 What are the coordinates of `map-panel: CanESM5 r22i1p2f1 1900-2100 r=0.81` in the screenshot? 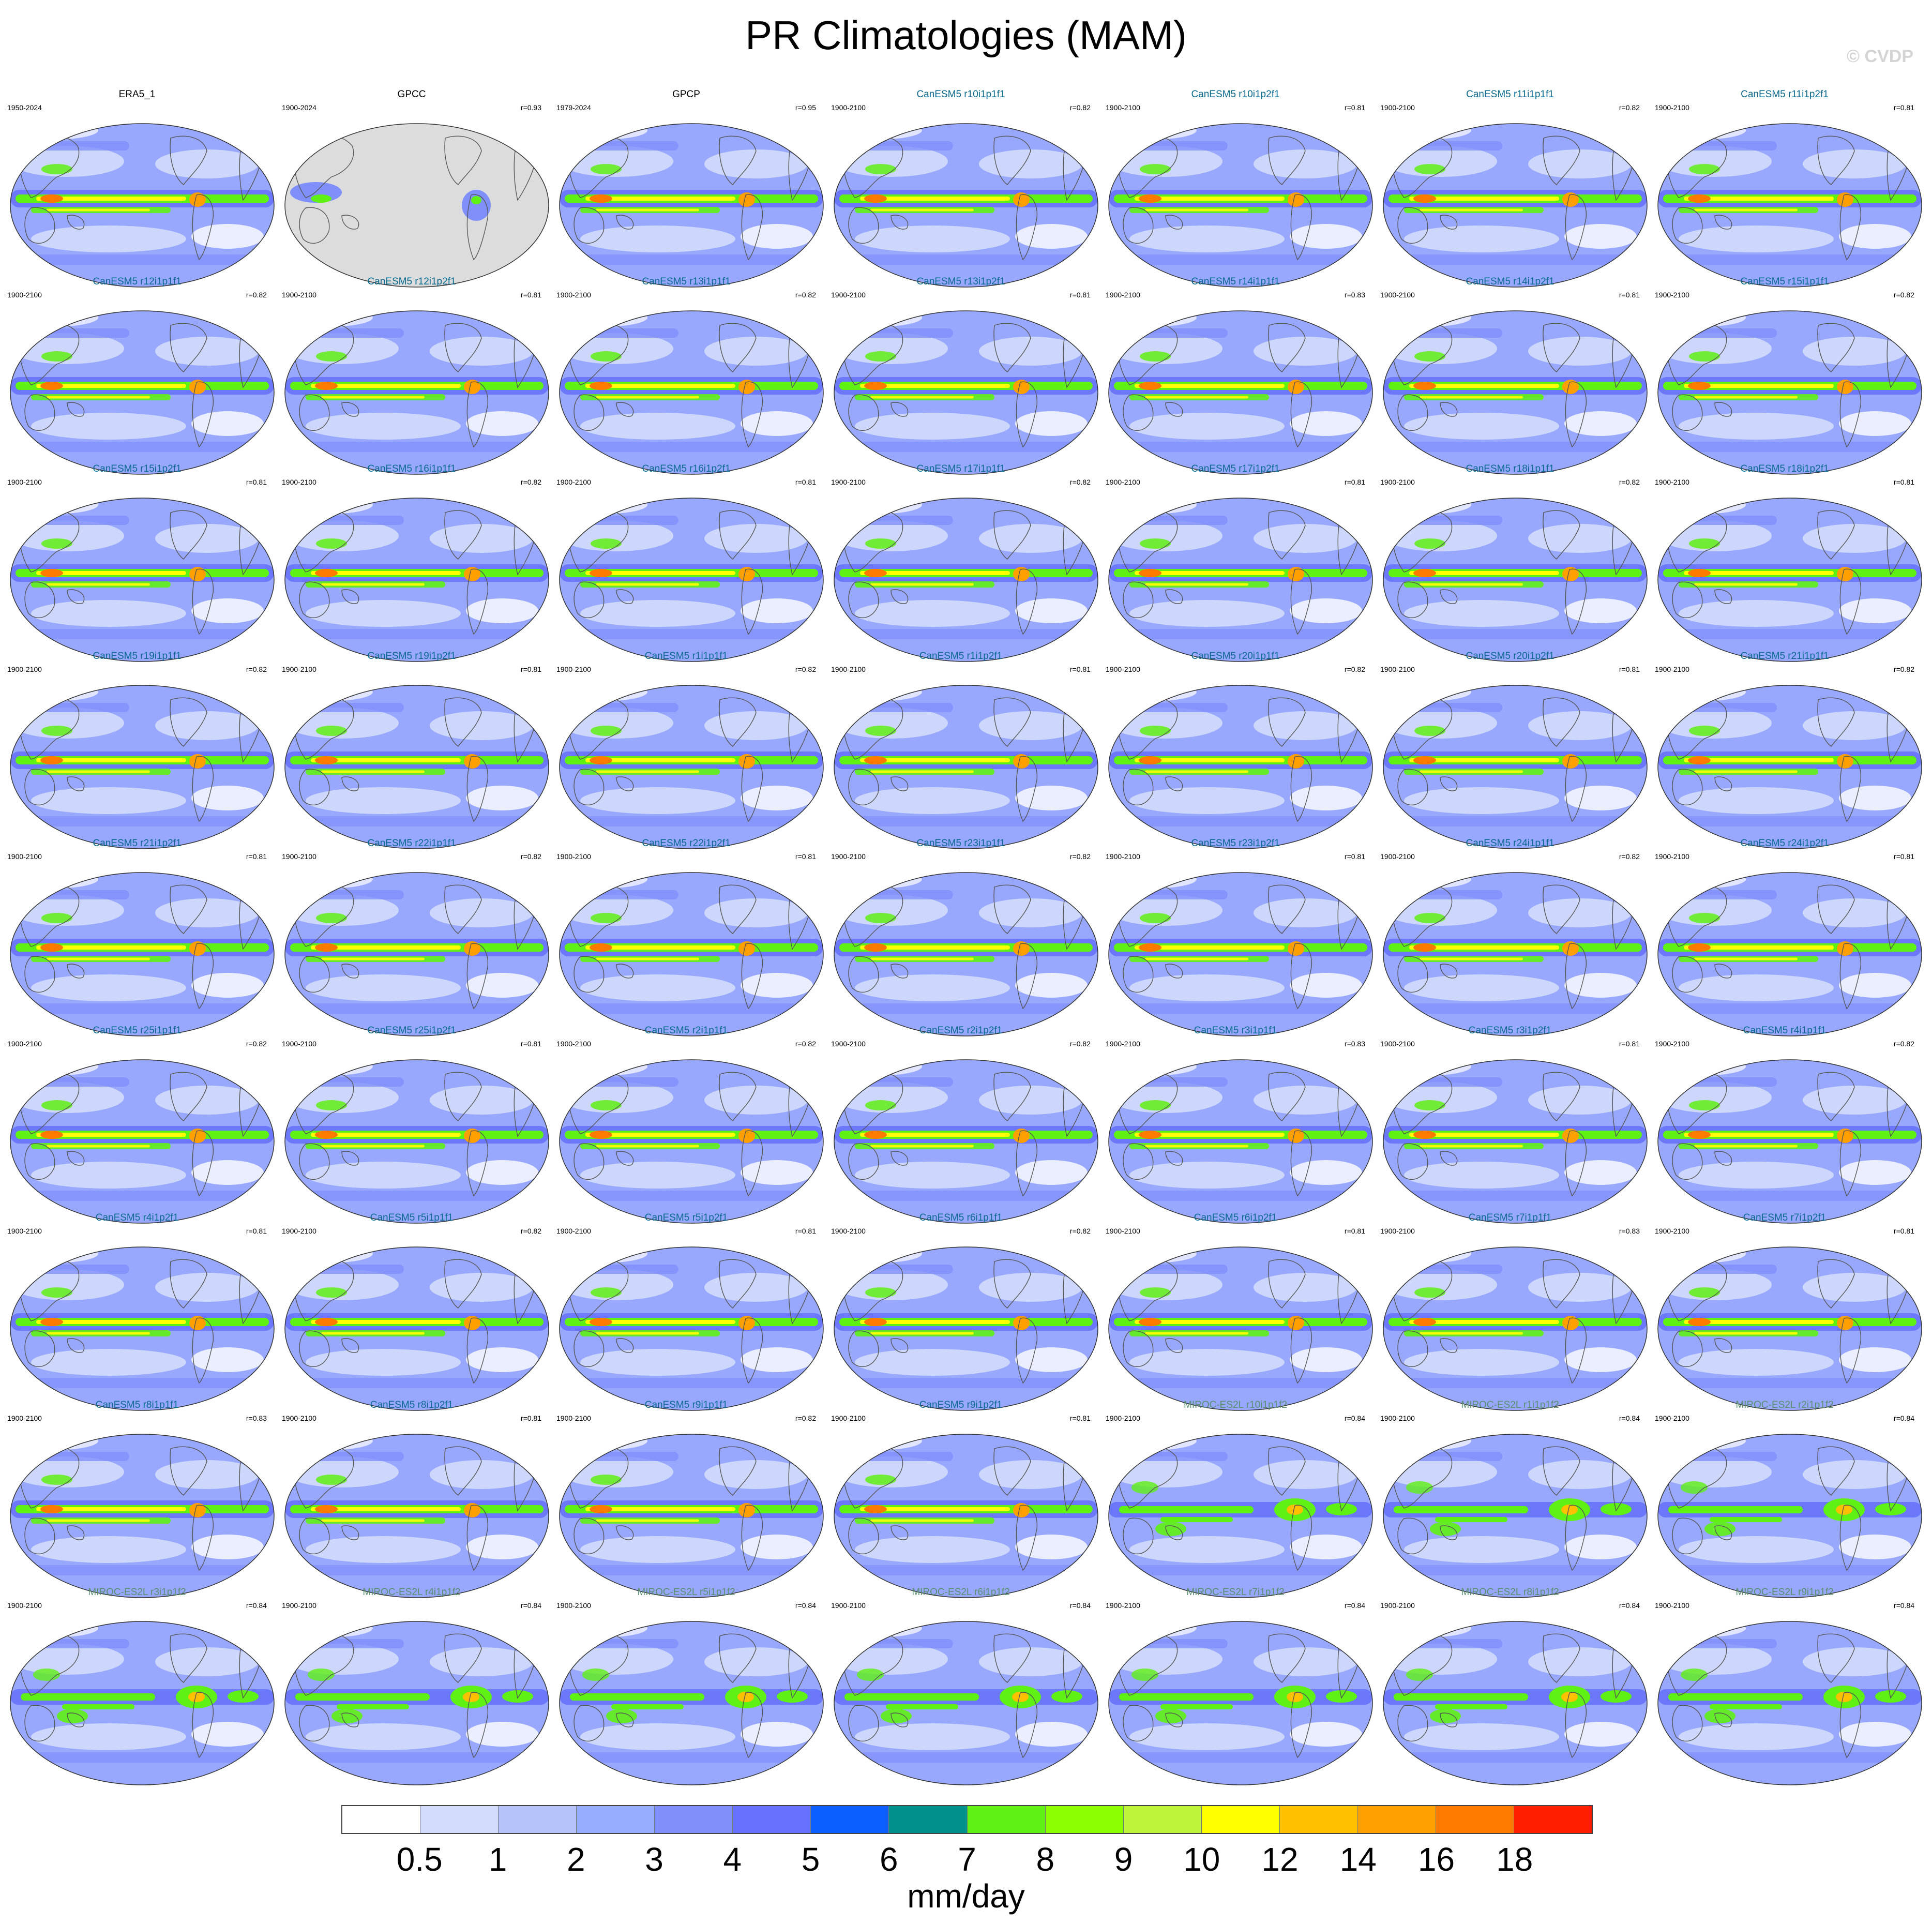 It's located at (686, 937).